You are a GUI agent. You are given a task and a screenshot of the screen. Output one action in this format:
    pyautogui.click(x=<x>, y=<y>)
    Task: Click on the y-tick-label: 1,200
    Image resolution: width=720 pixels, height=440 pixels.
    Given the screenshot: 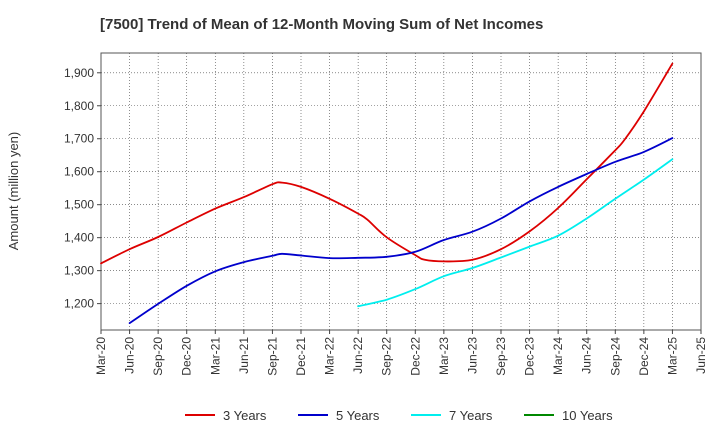 What is the action you would take?
    pyautogui.click(x=79, y=304)
    